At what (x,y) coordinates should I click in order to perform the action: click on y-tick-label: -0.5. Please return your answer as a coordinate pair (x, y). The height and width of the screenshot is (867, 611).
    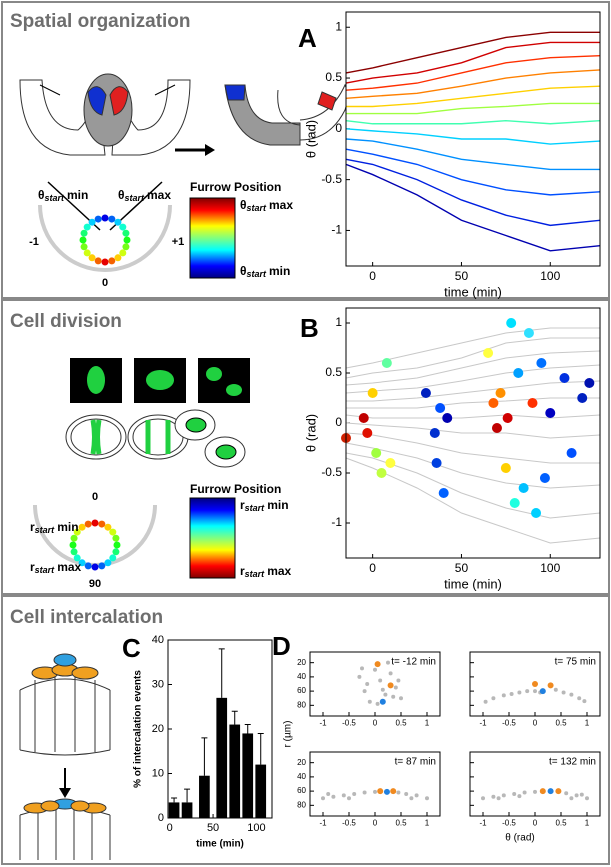
    Looking at the image, I should click on (331, 179).